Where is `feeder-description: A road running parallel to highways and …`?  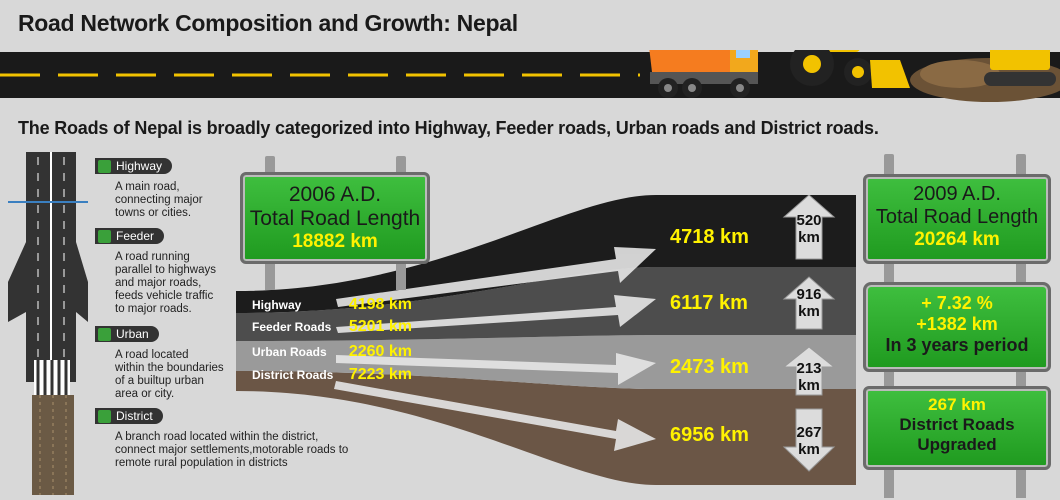 feeder-description: A road running parallel to highways and … is located at coordinates (166, 282).